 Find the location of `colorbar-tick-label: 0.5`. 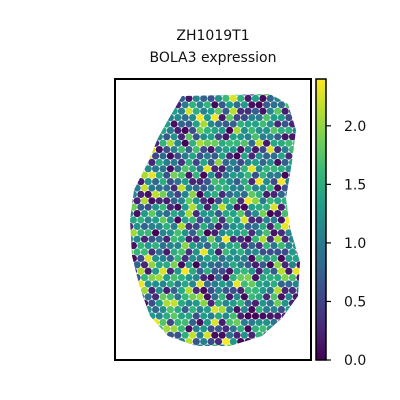

colorbar-tick-label: 0.5 is located at coordinates (355, 302).